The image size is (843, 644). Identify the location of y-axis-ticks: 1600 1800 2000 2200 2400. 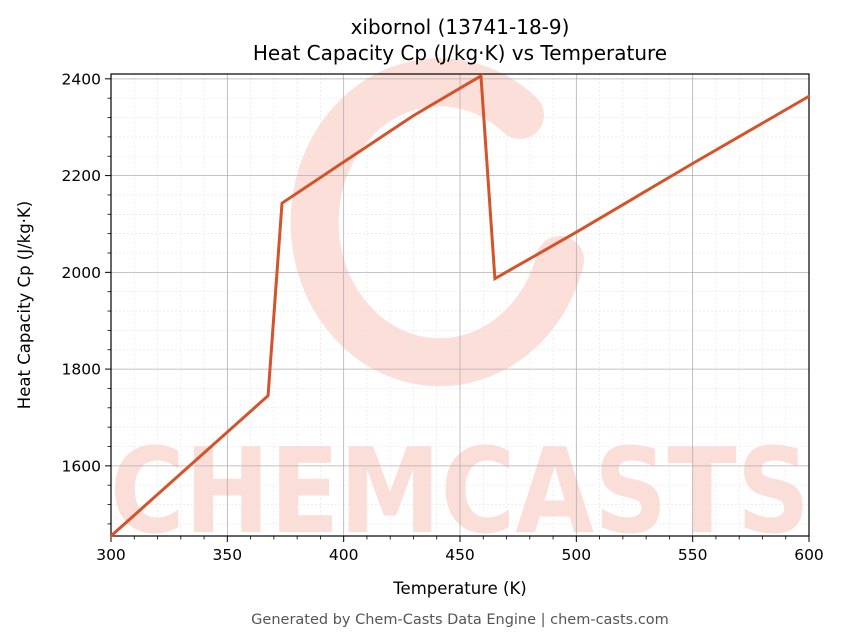
(86, 297).